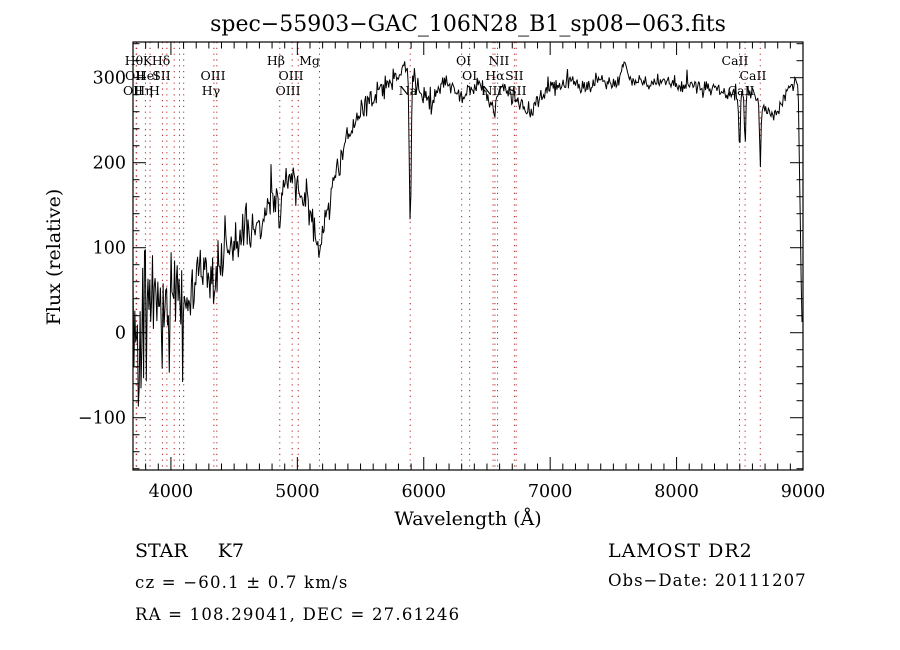  Describe the element at coordinates (109, 79) in the screenshot. I see `y-tick-label: 300` at that location.